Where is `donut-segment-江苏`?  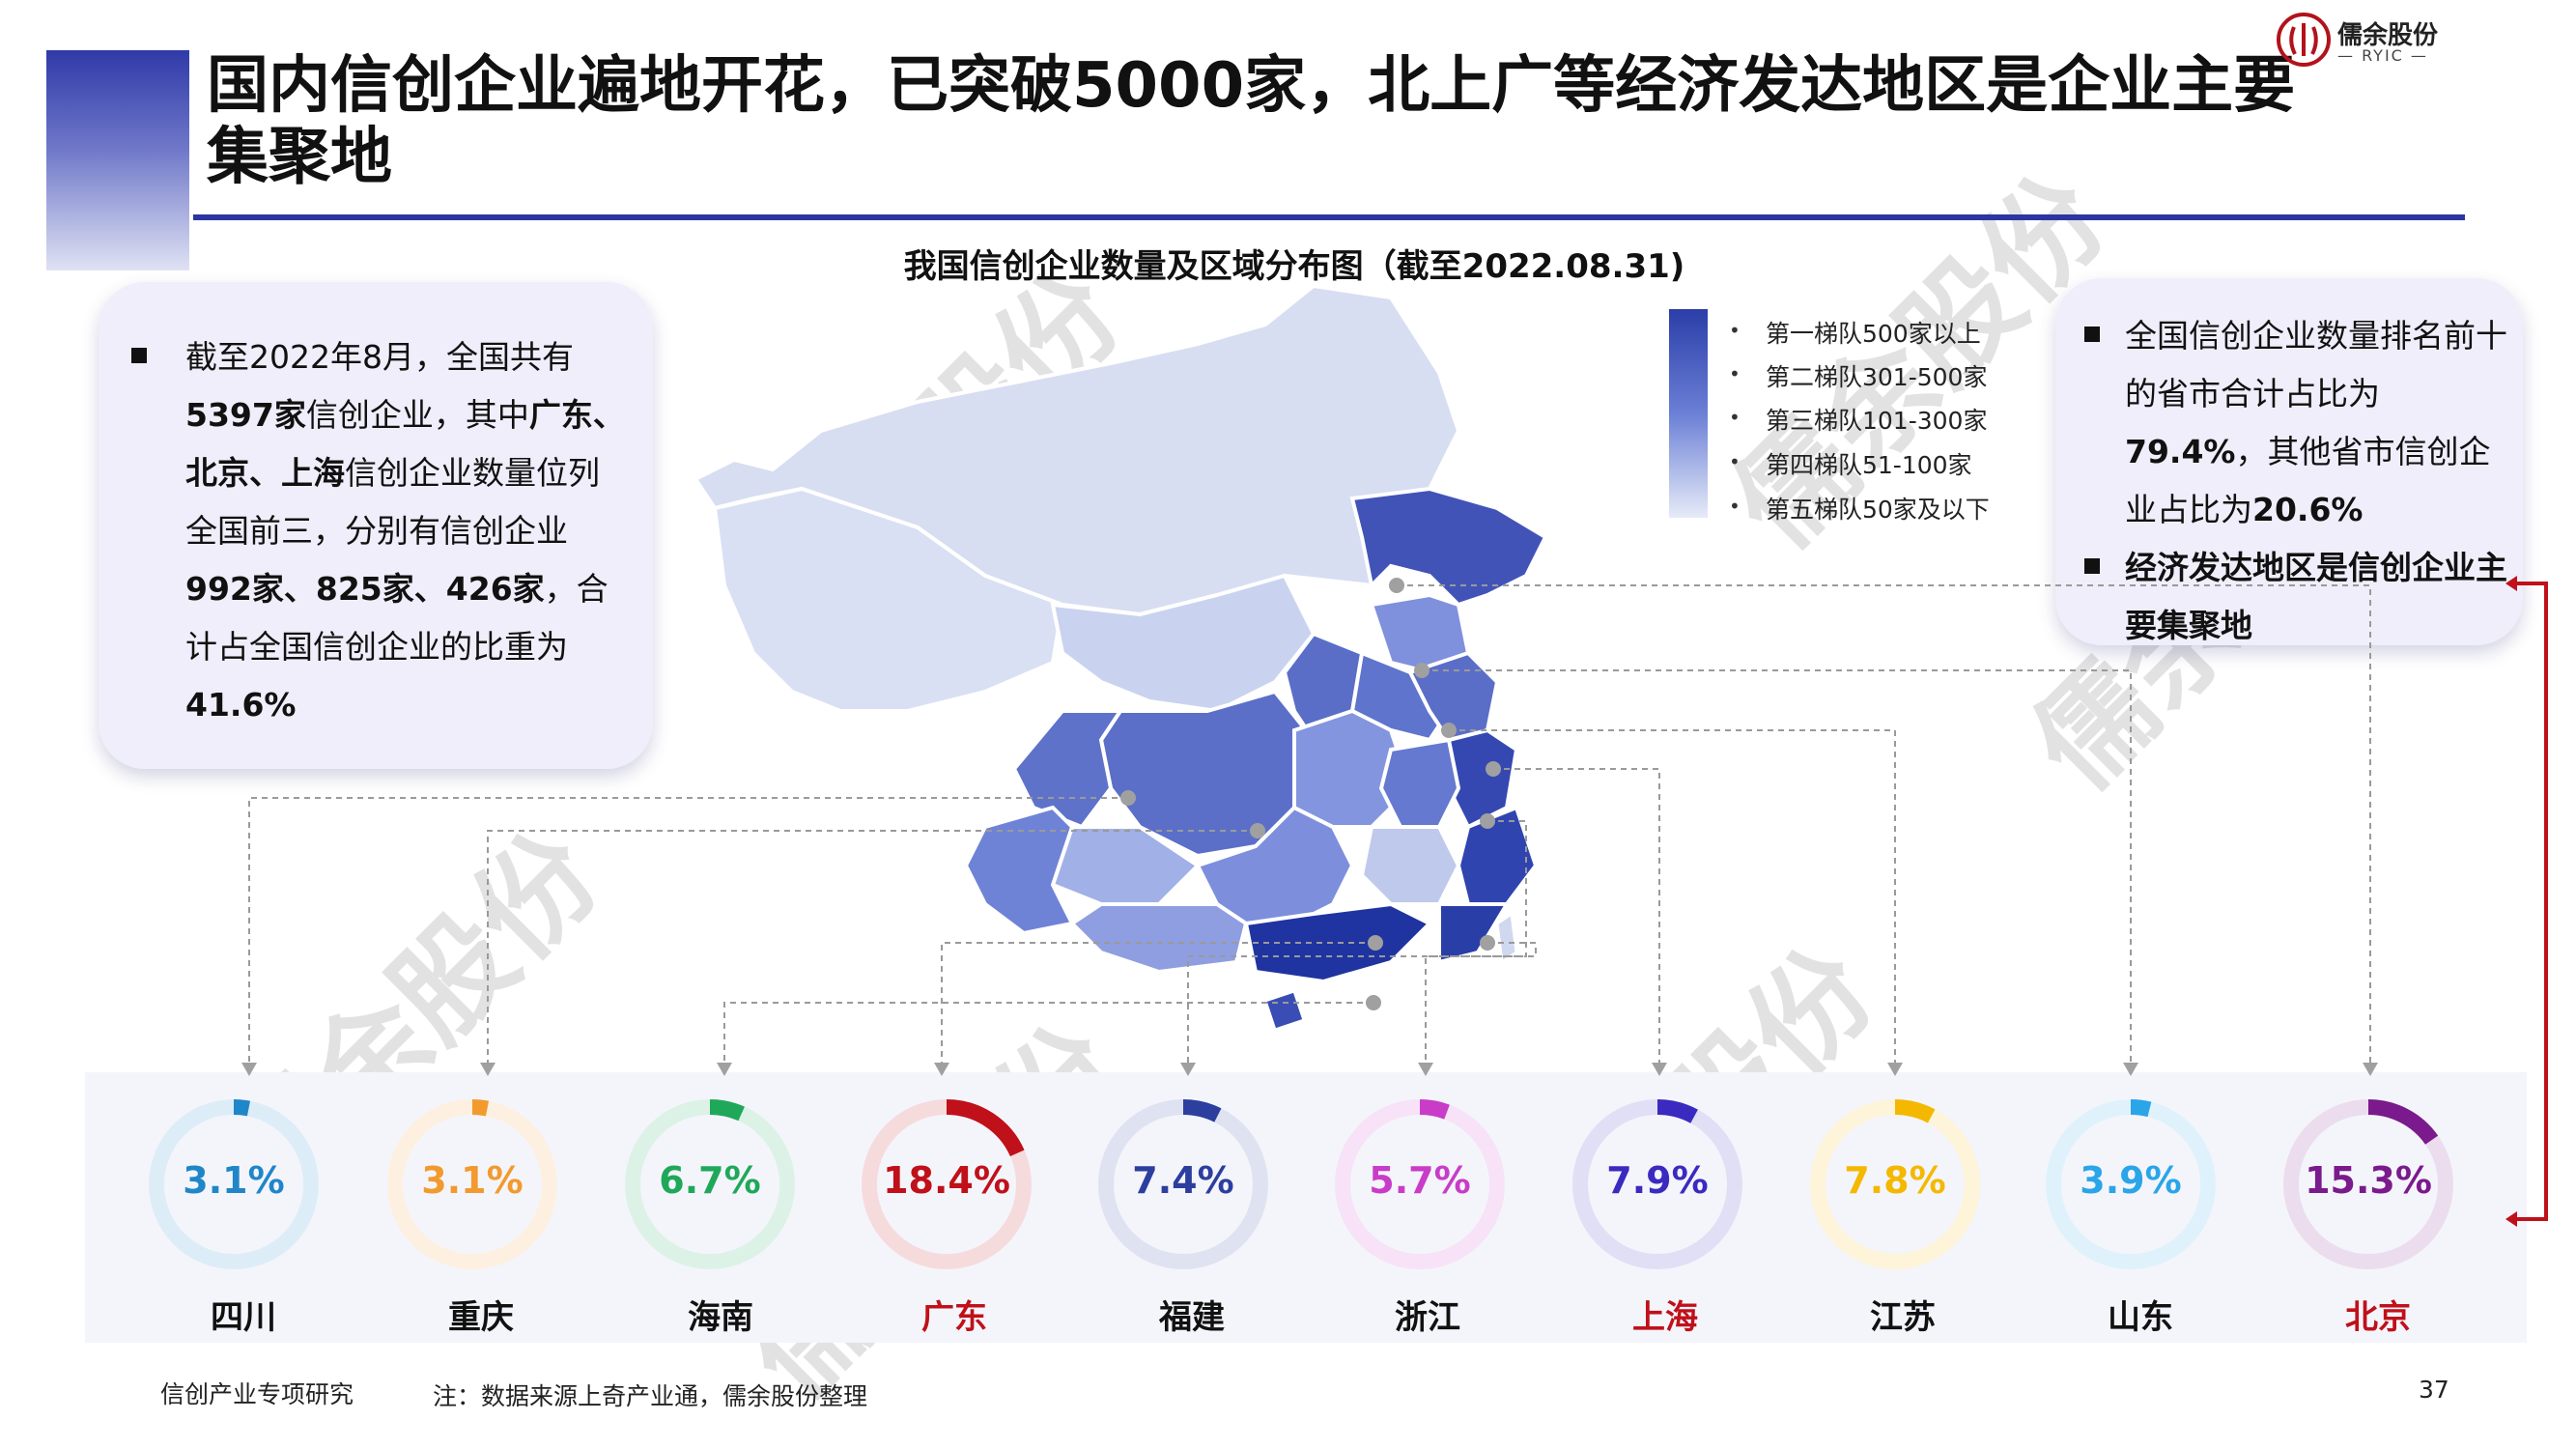 donut-segment-江苏 is located at coordinates (1915, 1111).